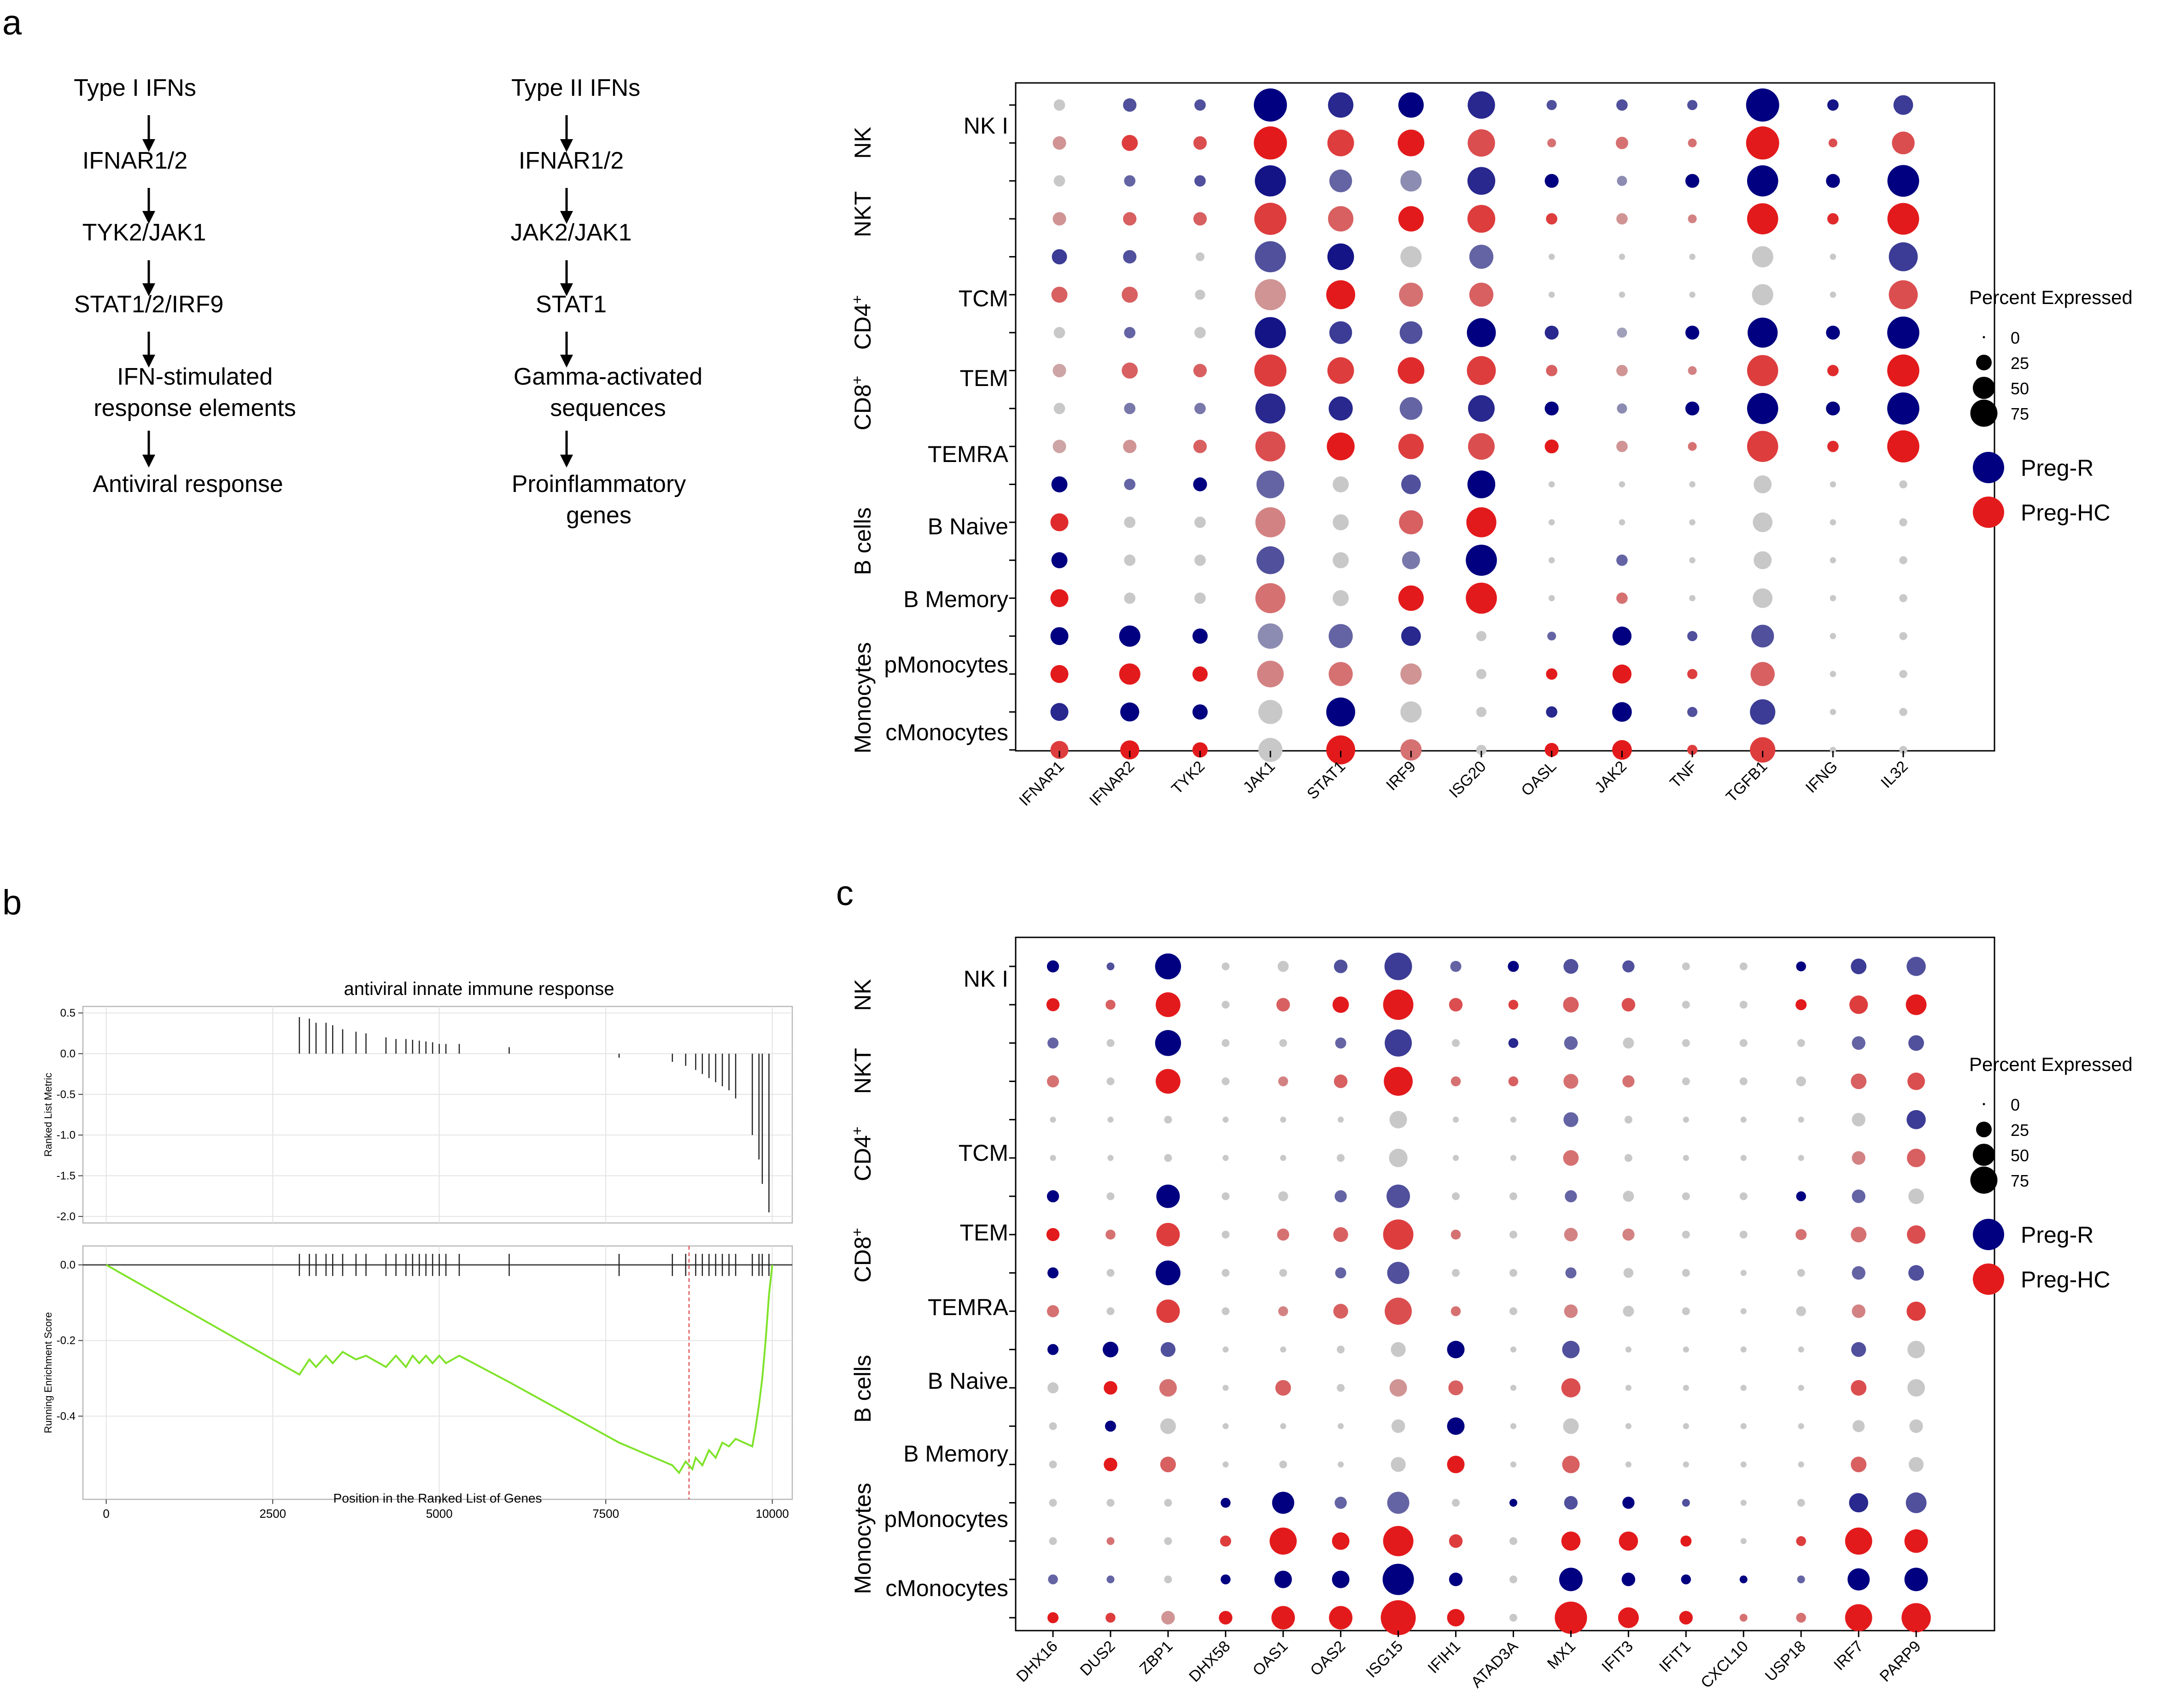 The height and width of the screenshot is (1708, 2158). What do you see at coordinates (1341, 598) in the screenshot?
I see `dot-stat1-row13` at bounding box center [1341, 598].